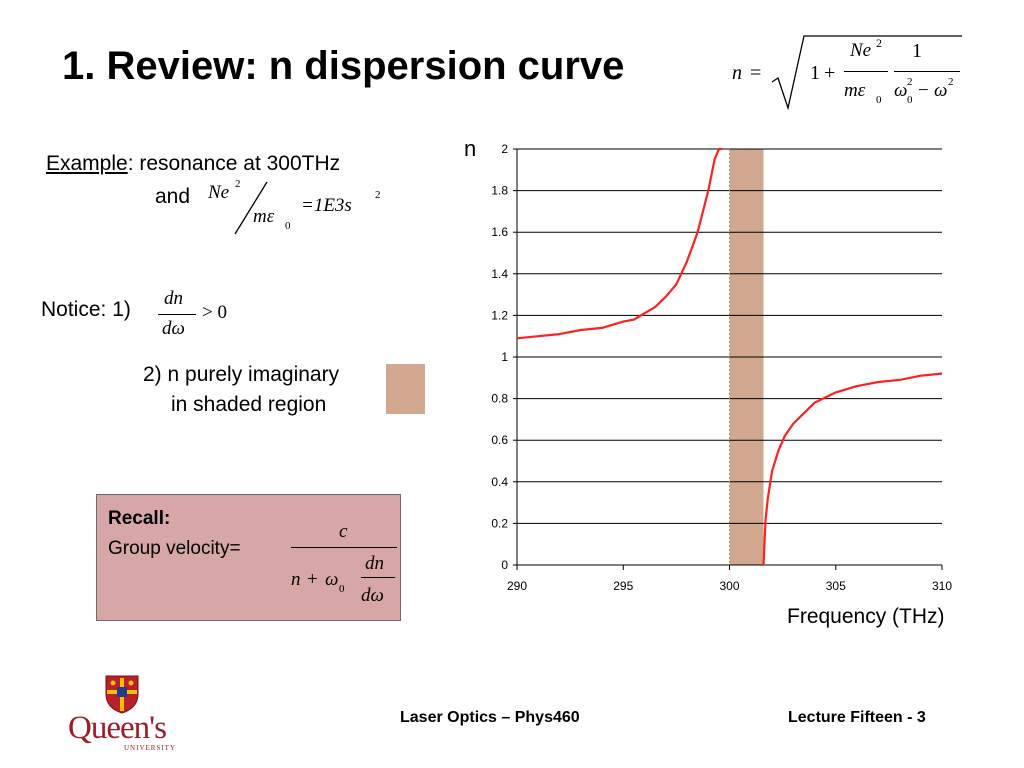  Describe the element at coordinates (139, 518) in the screenshot. I see `recall-title: Recall:` at that location.